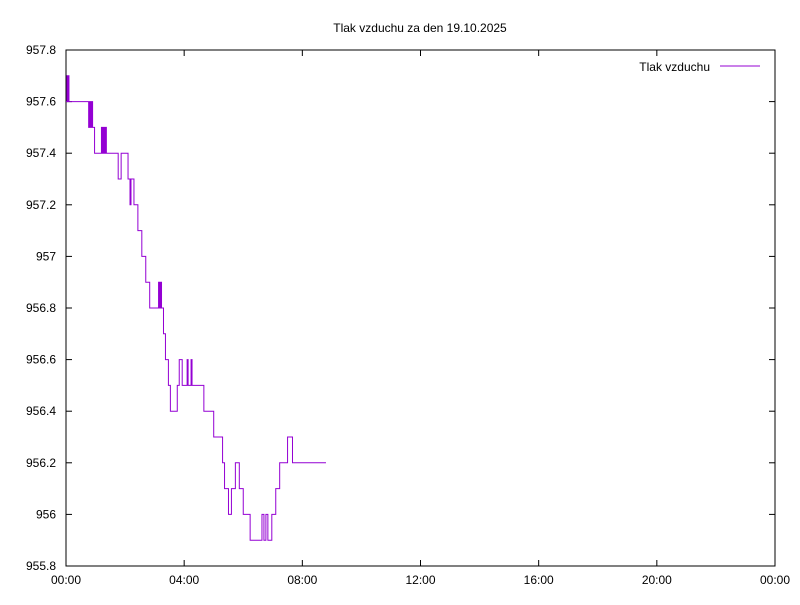 This screenshot has height=605, width=800. What do you see at coordinates (539, 580) in the screenshot?
I see `x-tick-label: 16:00` at bounding box center [539, 580].